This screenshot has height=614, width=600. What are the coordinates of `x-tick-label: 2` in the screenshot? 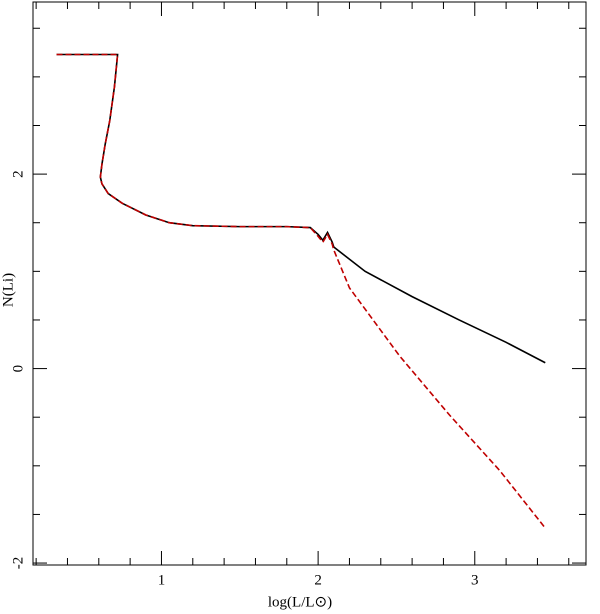 It's located at (318, 580).